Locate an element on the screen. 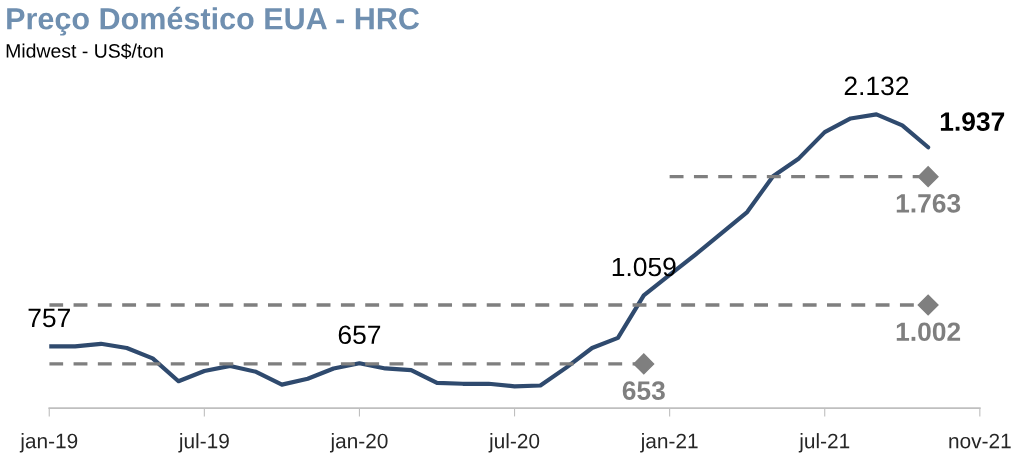 Image resolution: width=1026 pixels, height=458 pixels. data-label: 653 is located at coordinates (643, 390).